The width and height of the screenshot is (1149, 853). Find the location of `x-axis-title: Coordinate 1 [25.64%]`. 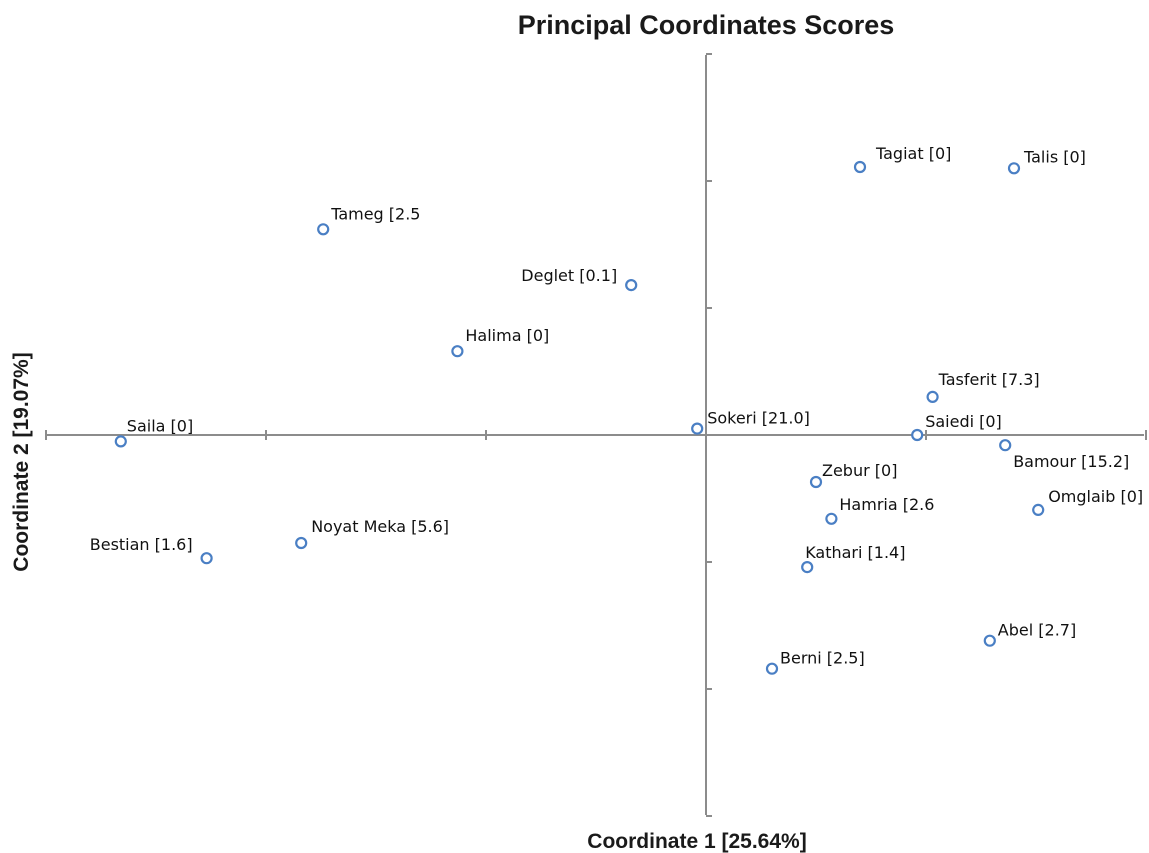

x-axis-title: Coordinate 1 [25.64%] is located at coordinates (696, 841).